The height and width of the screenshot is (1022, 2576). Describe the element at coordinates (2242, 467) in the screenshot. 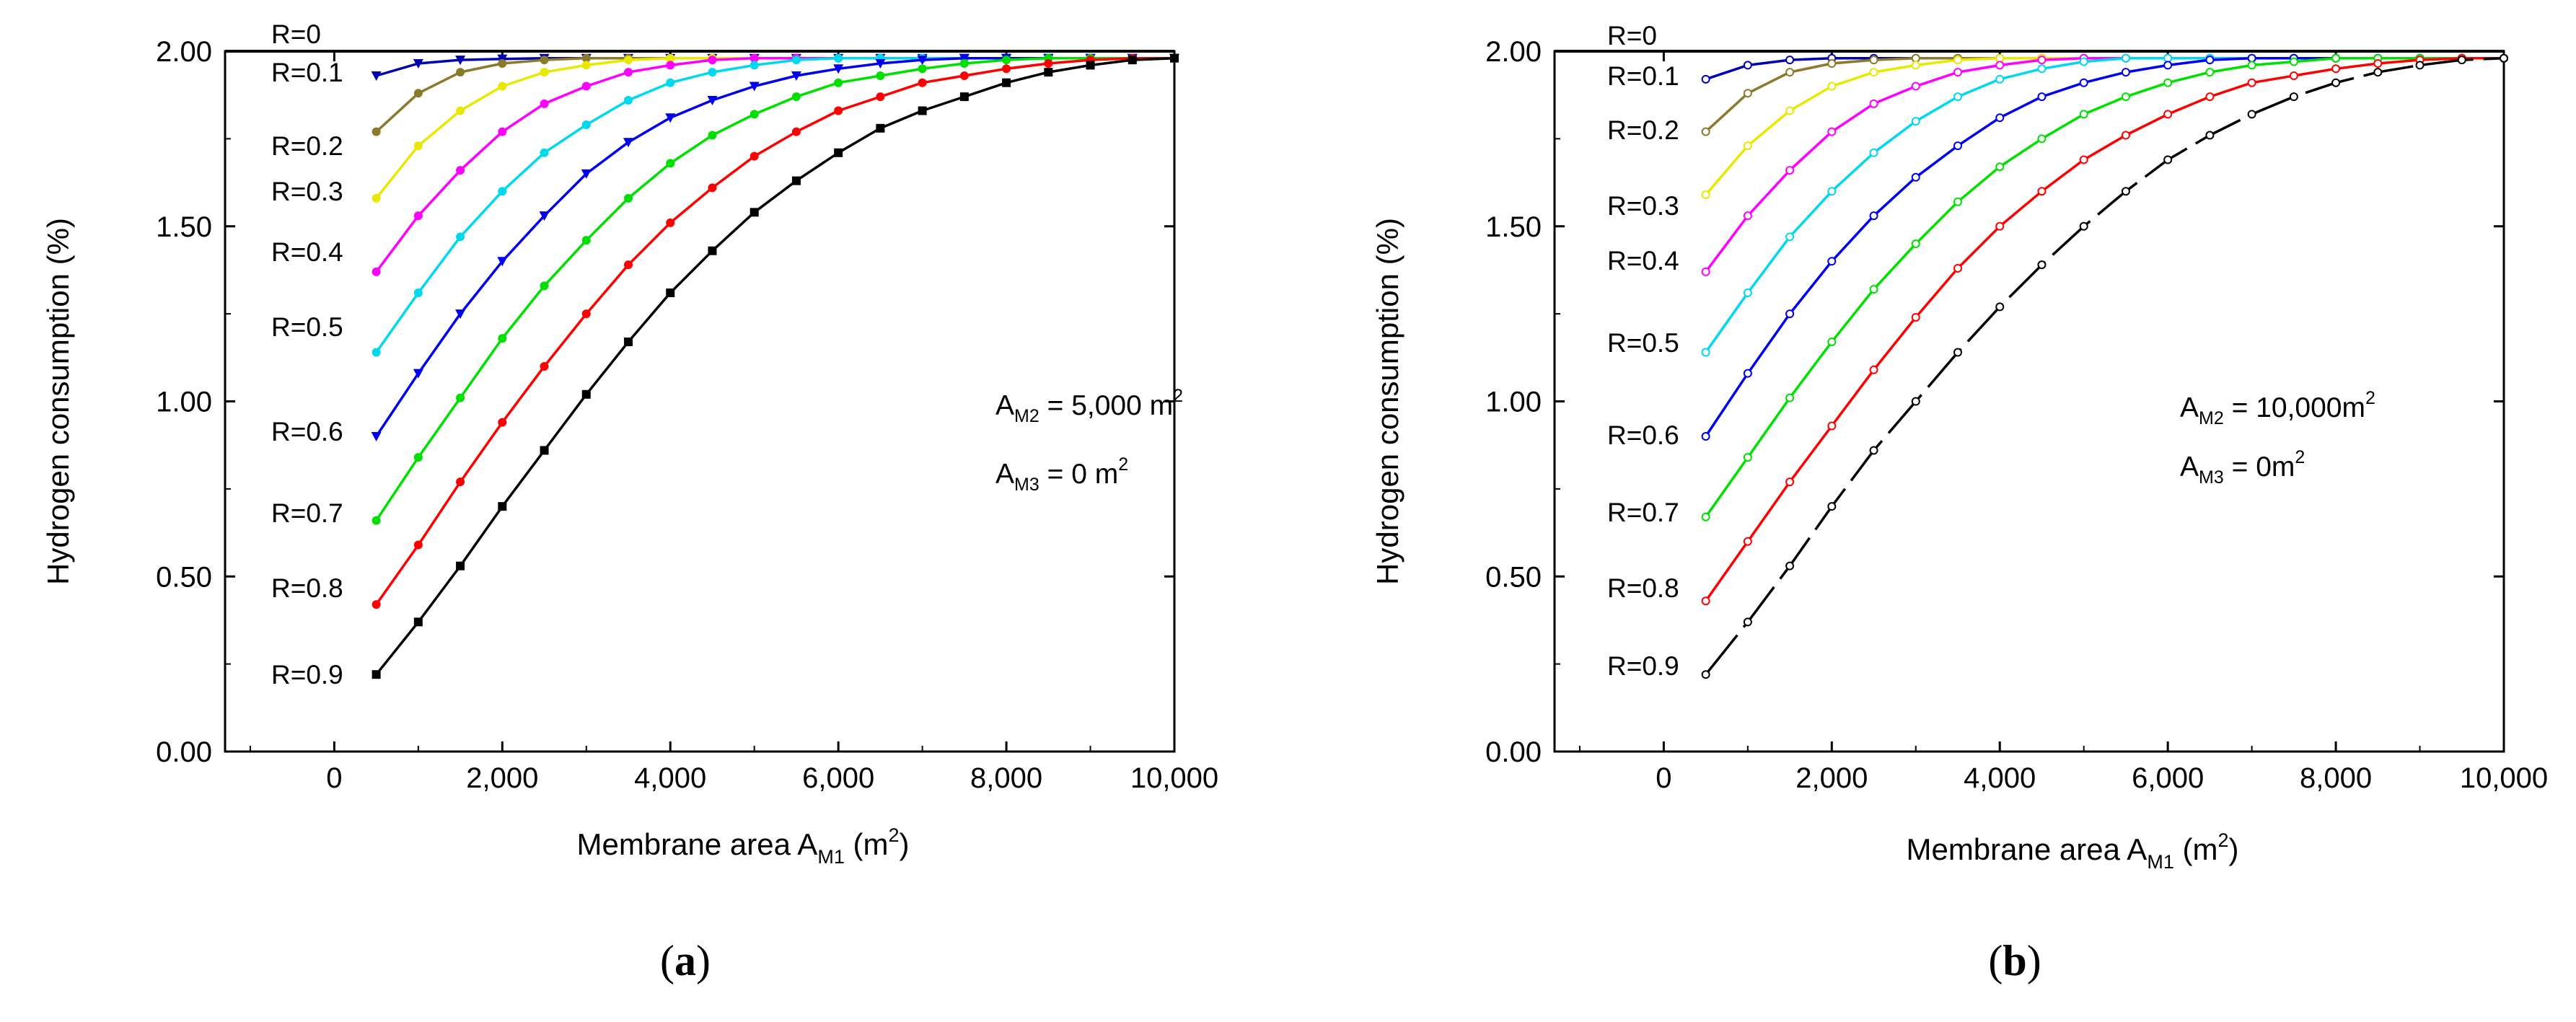

I see `annotation-2: AM3 = 0m2` at that location.